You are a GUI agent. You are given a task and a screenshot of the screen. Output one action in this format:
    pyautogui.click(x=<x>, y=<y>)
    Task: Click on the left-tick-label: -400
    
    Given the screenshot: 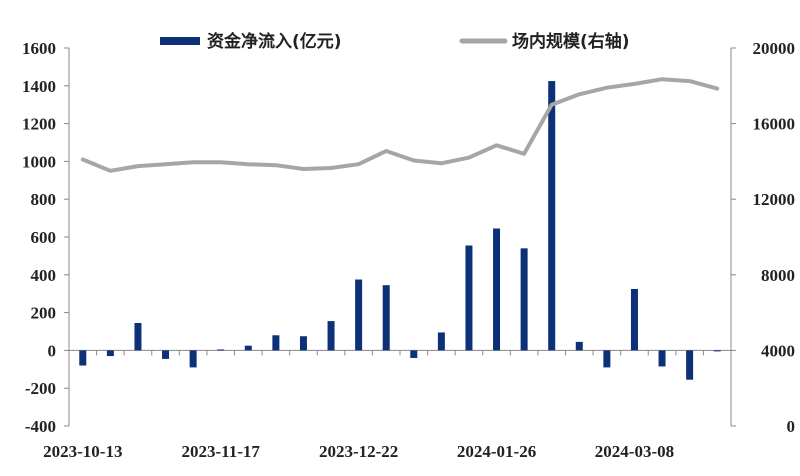 What is the action you would take?
    pyautogui.click(x=40, y=426)
    